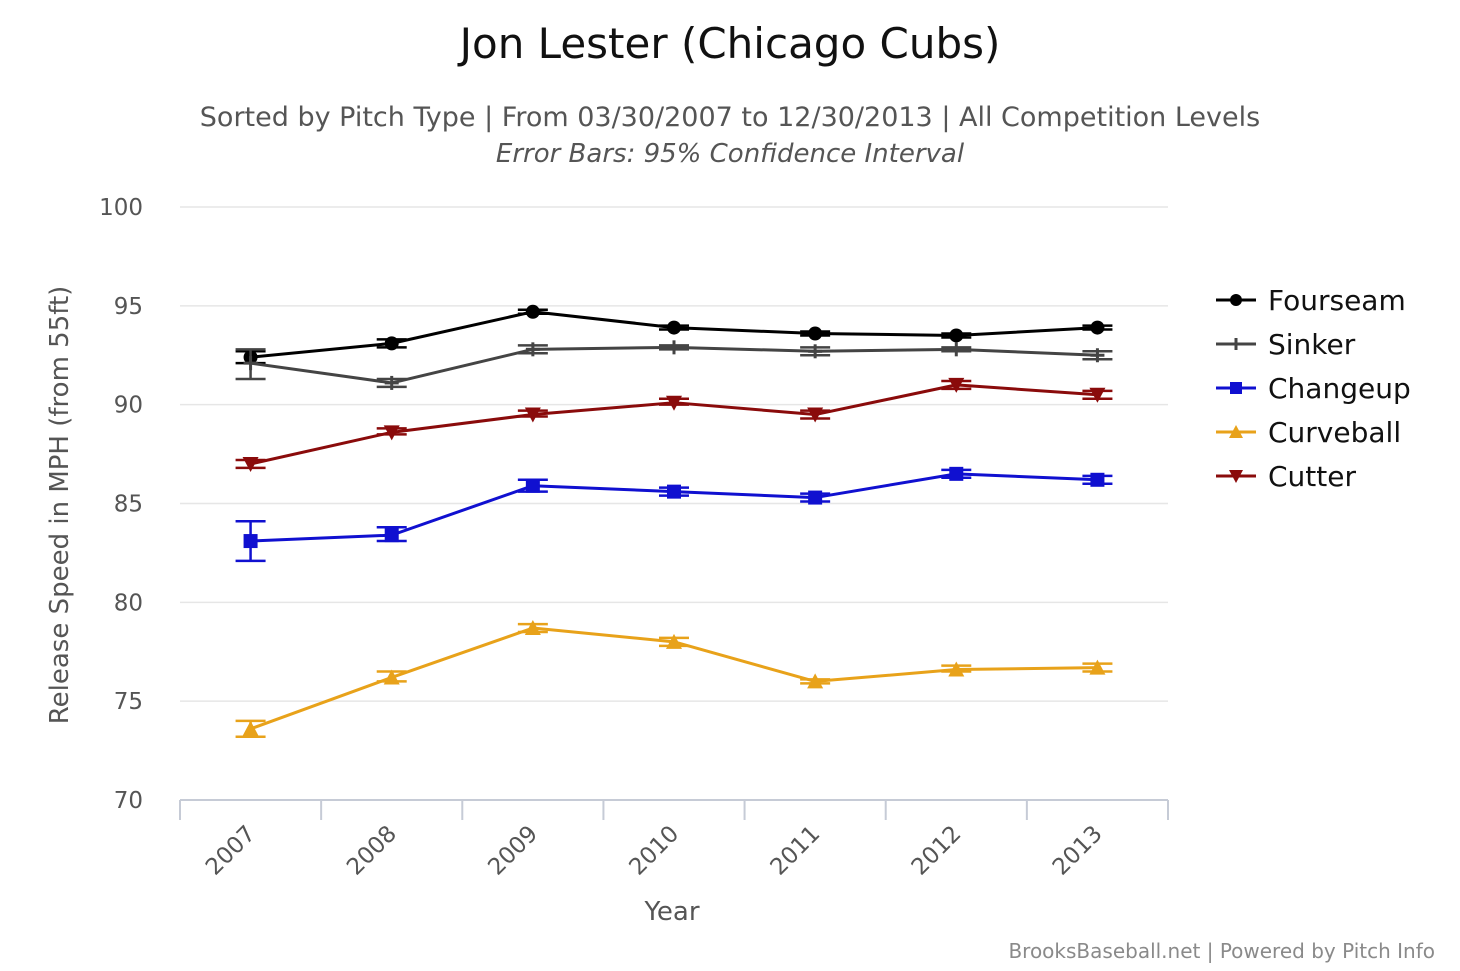 Image resolution: width=1460 pixels, height=971 pixels. I want to click on legend-label: Curveball, so click(1334, 432).